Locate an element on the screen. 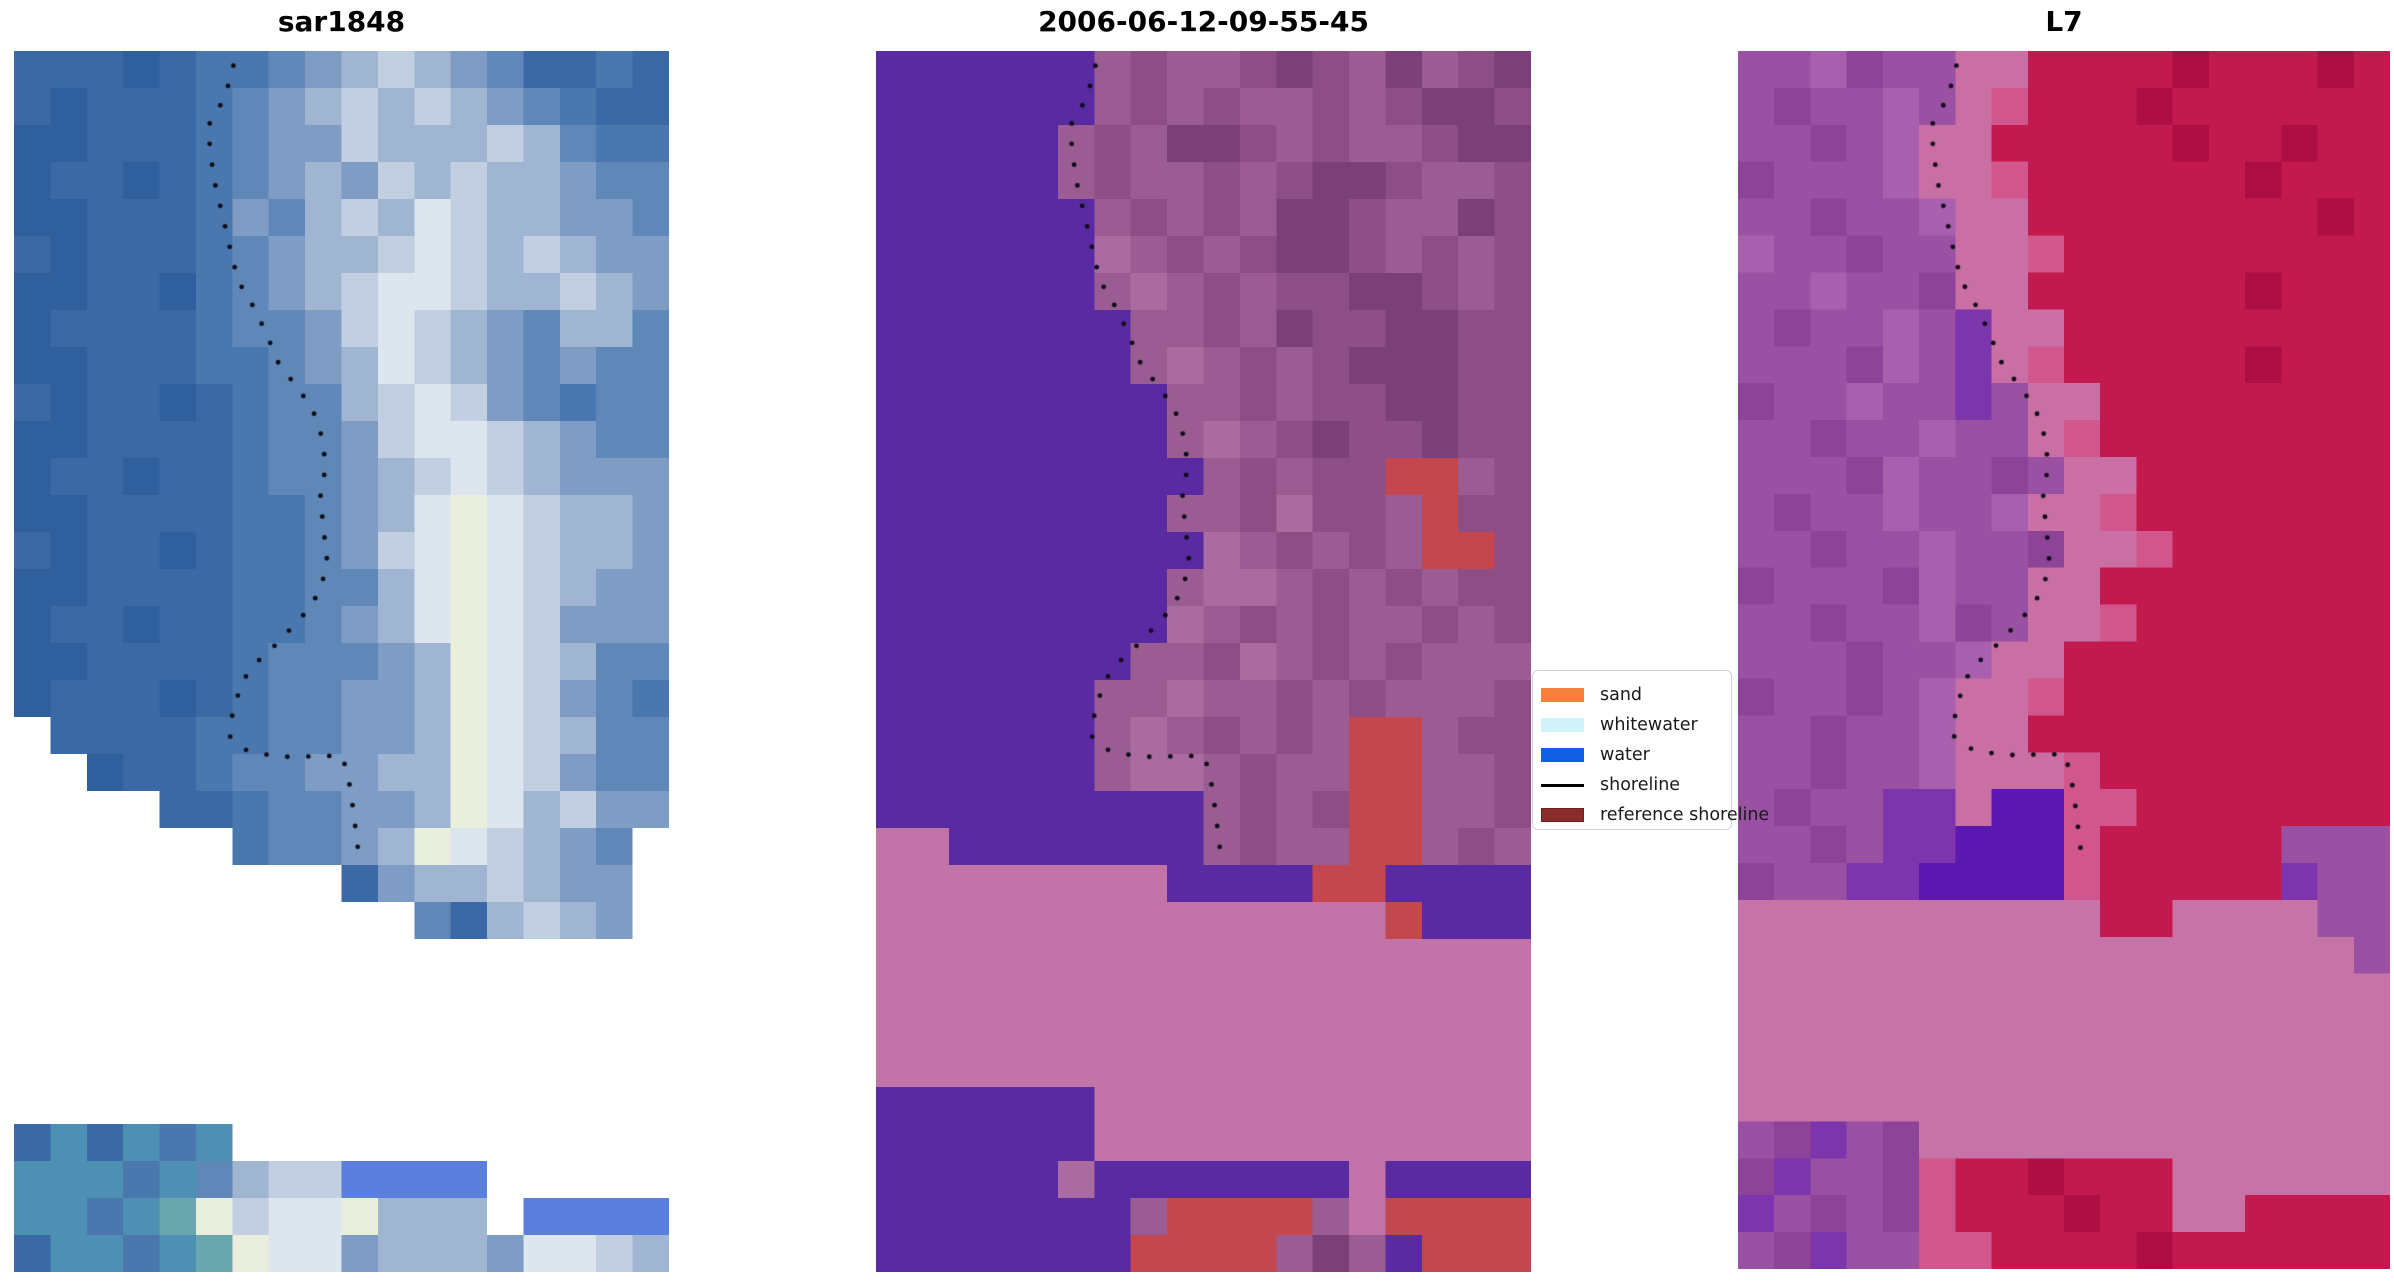  legend-entry: reference shoreline is located at coordinates (1655, 815).